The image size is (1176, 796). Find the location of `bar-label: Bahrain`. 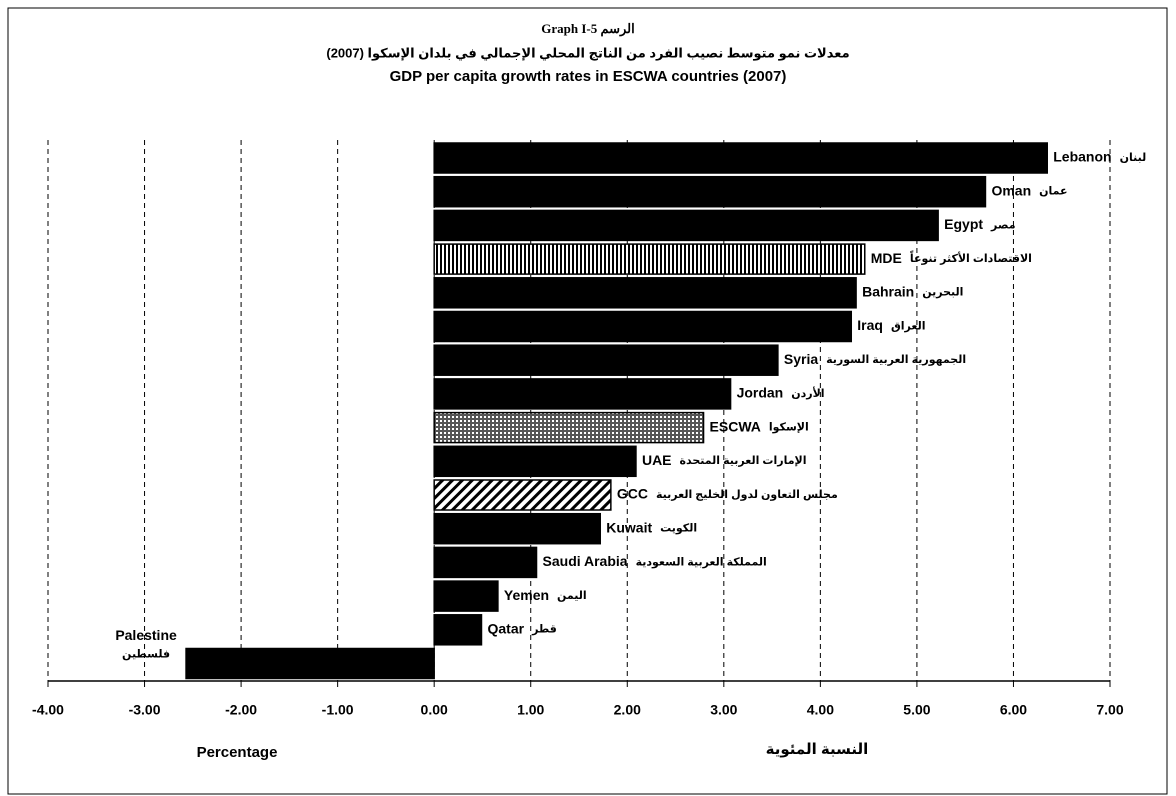

bar-label: Bahrain is located at coordinates (888, 292).